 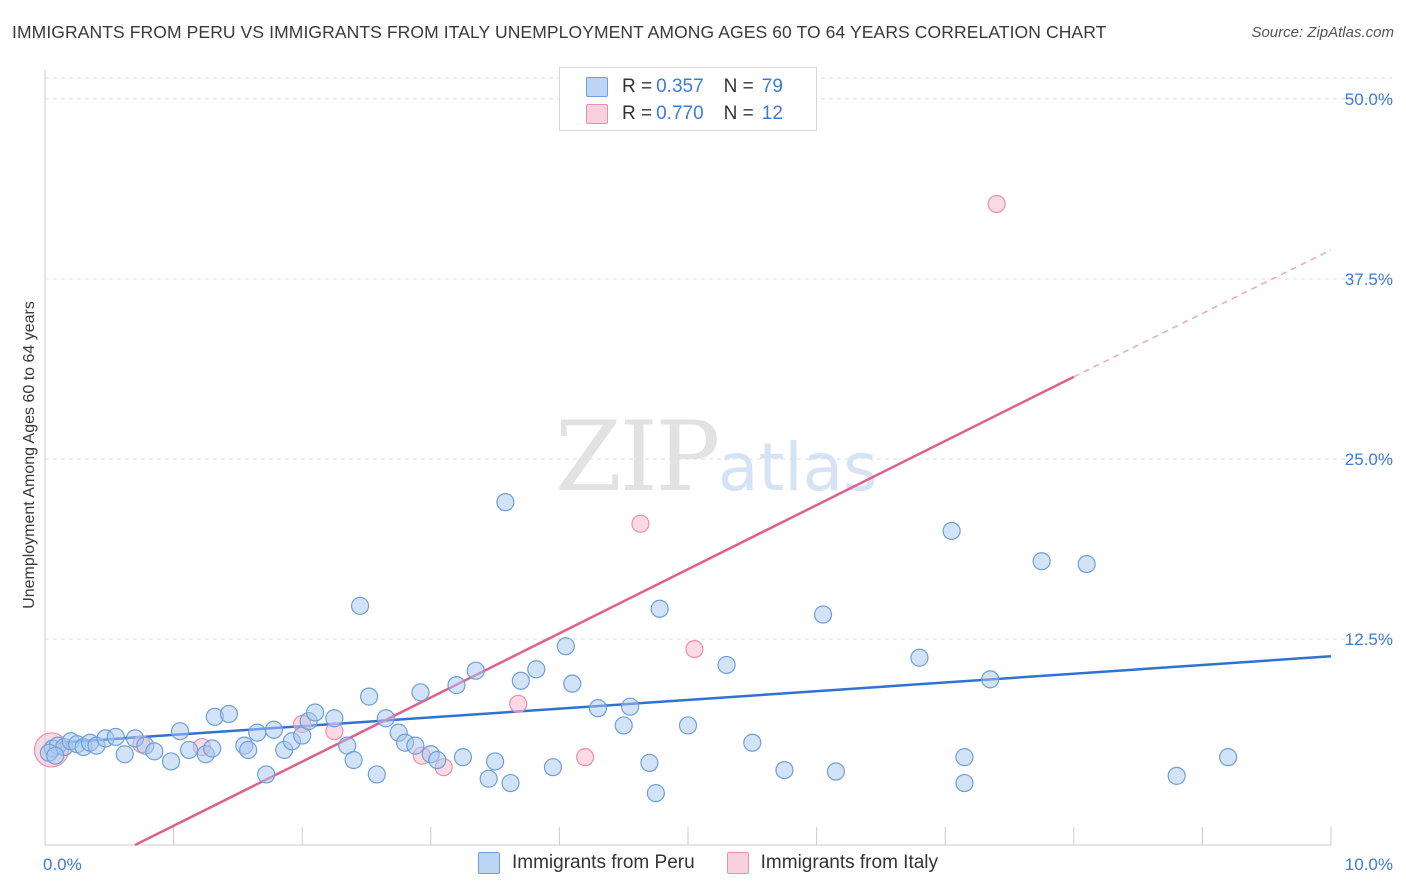 I want to click on x-tick-label: 10.0%, so click(x=1369, y=864).